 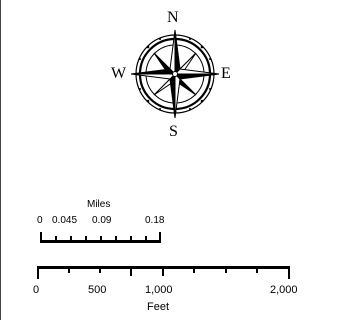 I want to click on miles-tick-label-2: 0.09, so click(x=102, y=220).